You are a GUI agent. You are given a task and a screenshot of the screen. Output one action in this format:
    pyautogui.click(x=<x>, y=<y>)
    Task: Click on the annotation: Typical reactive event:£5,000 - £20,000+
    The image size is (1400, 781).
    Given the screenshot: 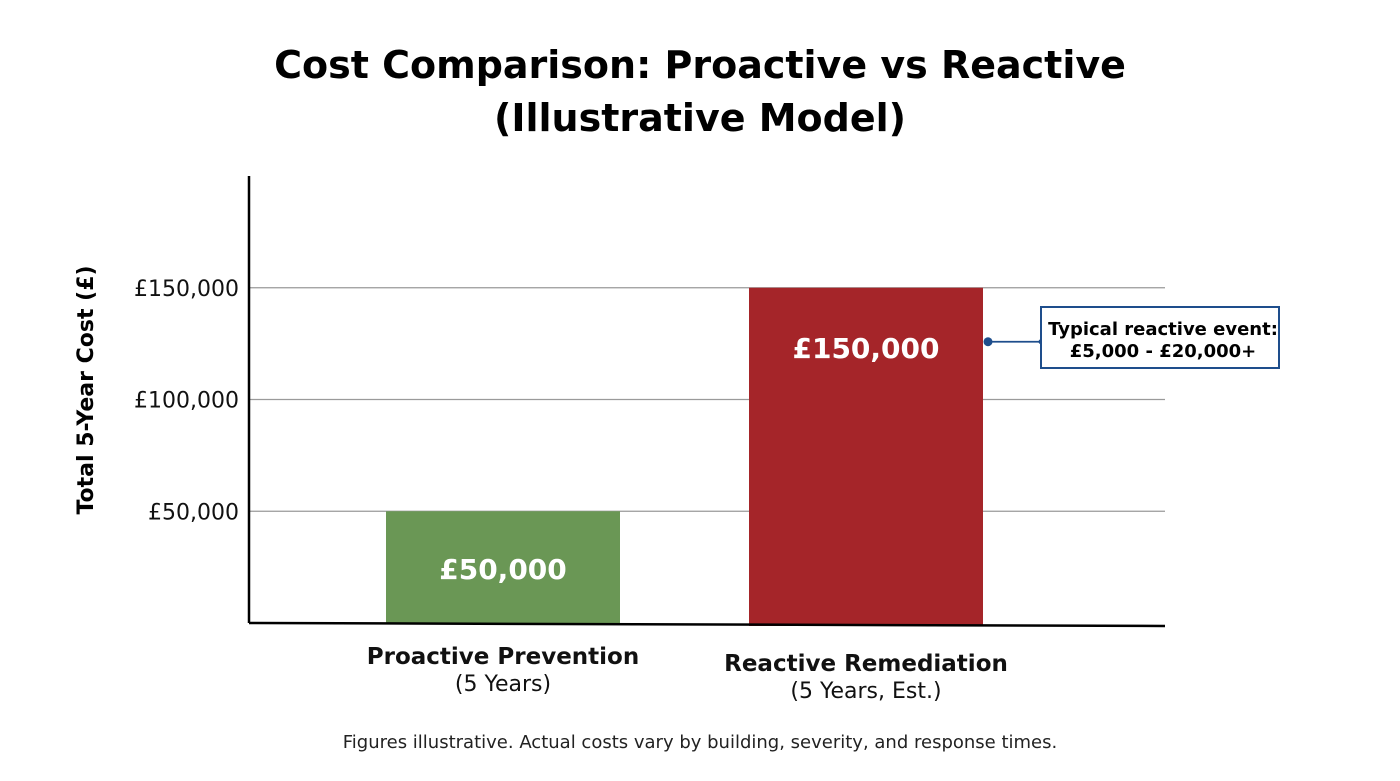 What is the action you would take?
    pyautogui.click(x=1131, y=337)
    